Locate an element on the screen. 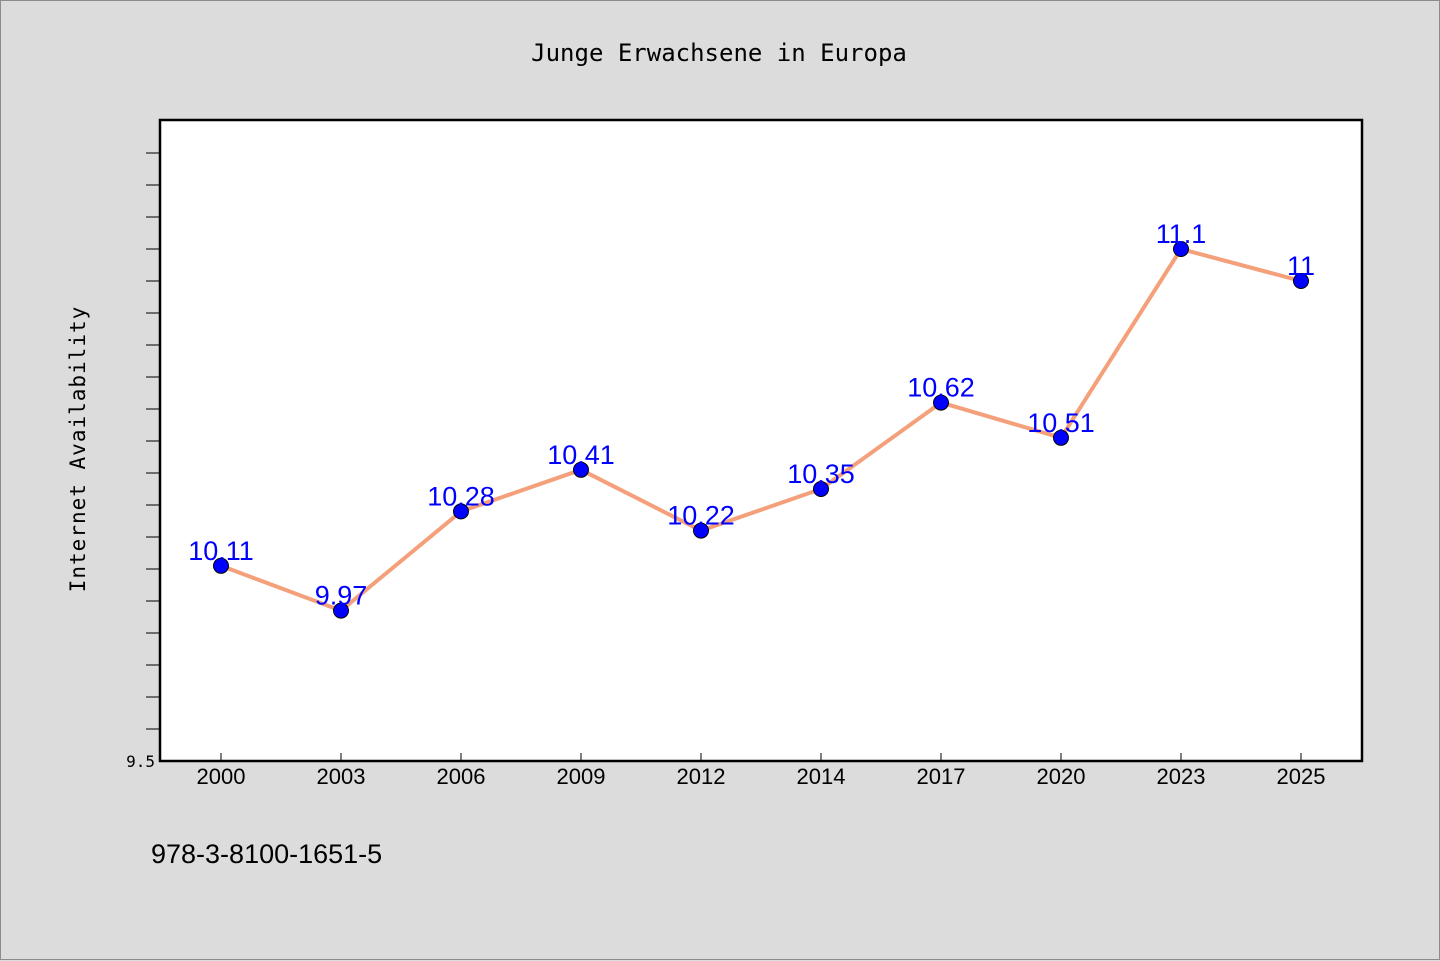 This screenshot has width=1440, height=961. x-tick-label: 2009 is located at coordinates (581, 776).